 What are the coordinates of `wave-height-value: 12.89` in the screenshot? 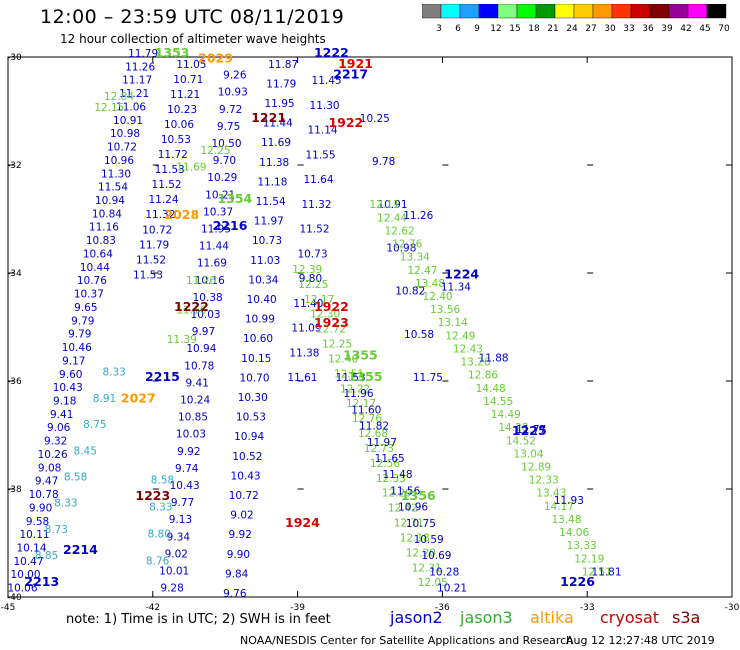 It's located at (536, 467).